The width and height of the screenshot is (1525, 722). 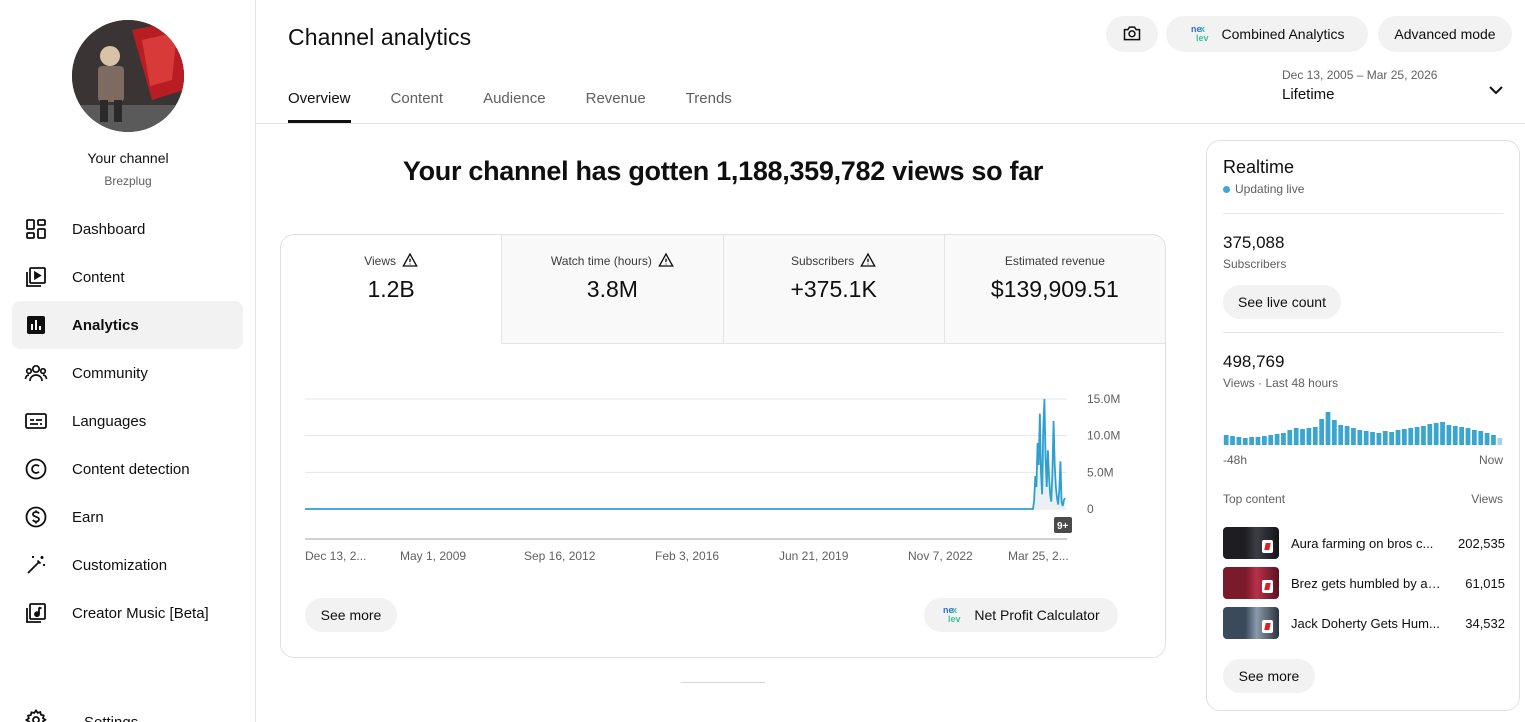 I want to click on tab-overview: Overview, so click(x=319, y=100).